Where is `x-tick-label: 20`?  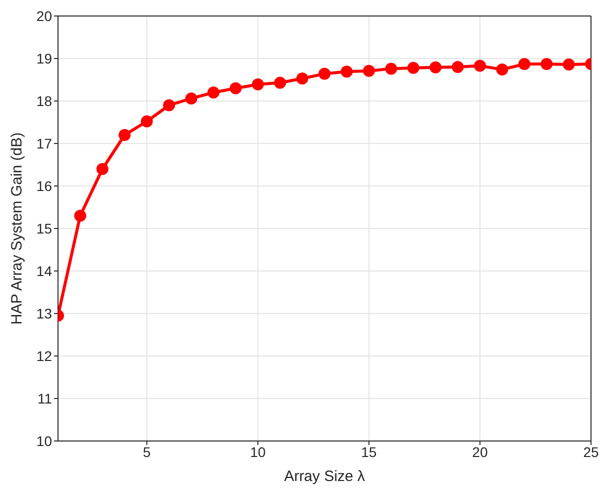
x-tick-label: 20 is located at coordinates (480, 452).